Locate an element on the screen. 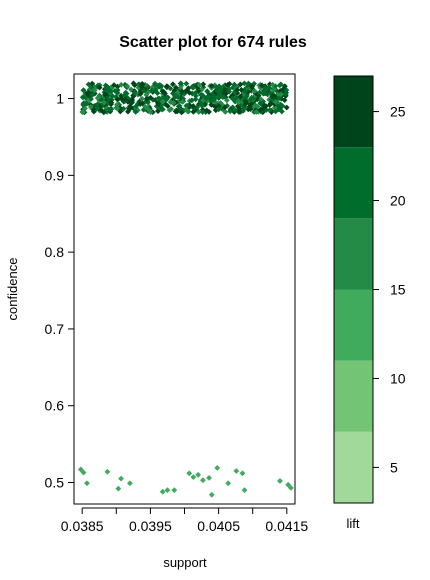 The height and width of the screenshot is (580, 430). y-axis-label: confidence is located at coordinates (12, 289).